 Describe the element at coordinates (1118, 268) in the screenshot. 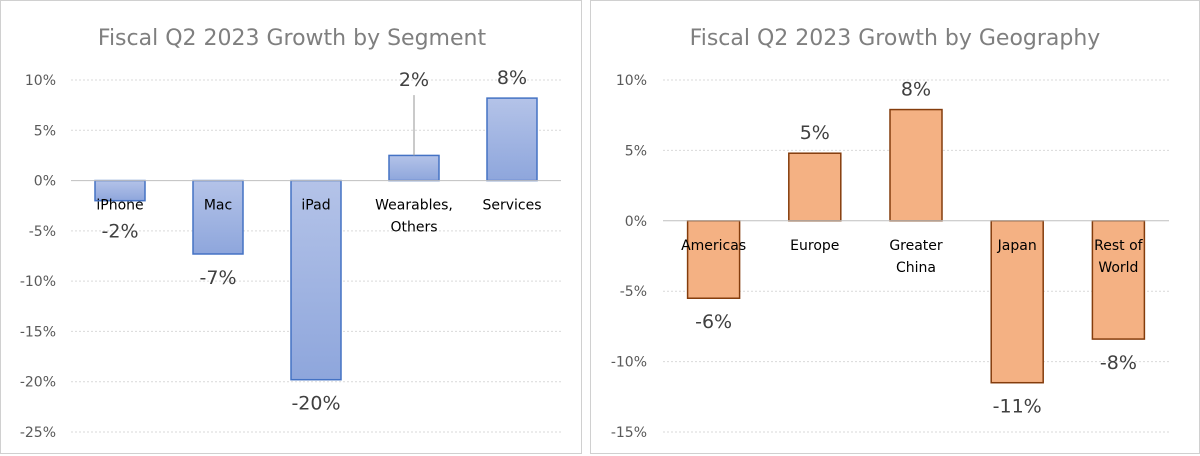

I see `category-label: World` at that location.